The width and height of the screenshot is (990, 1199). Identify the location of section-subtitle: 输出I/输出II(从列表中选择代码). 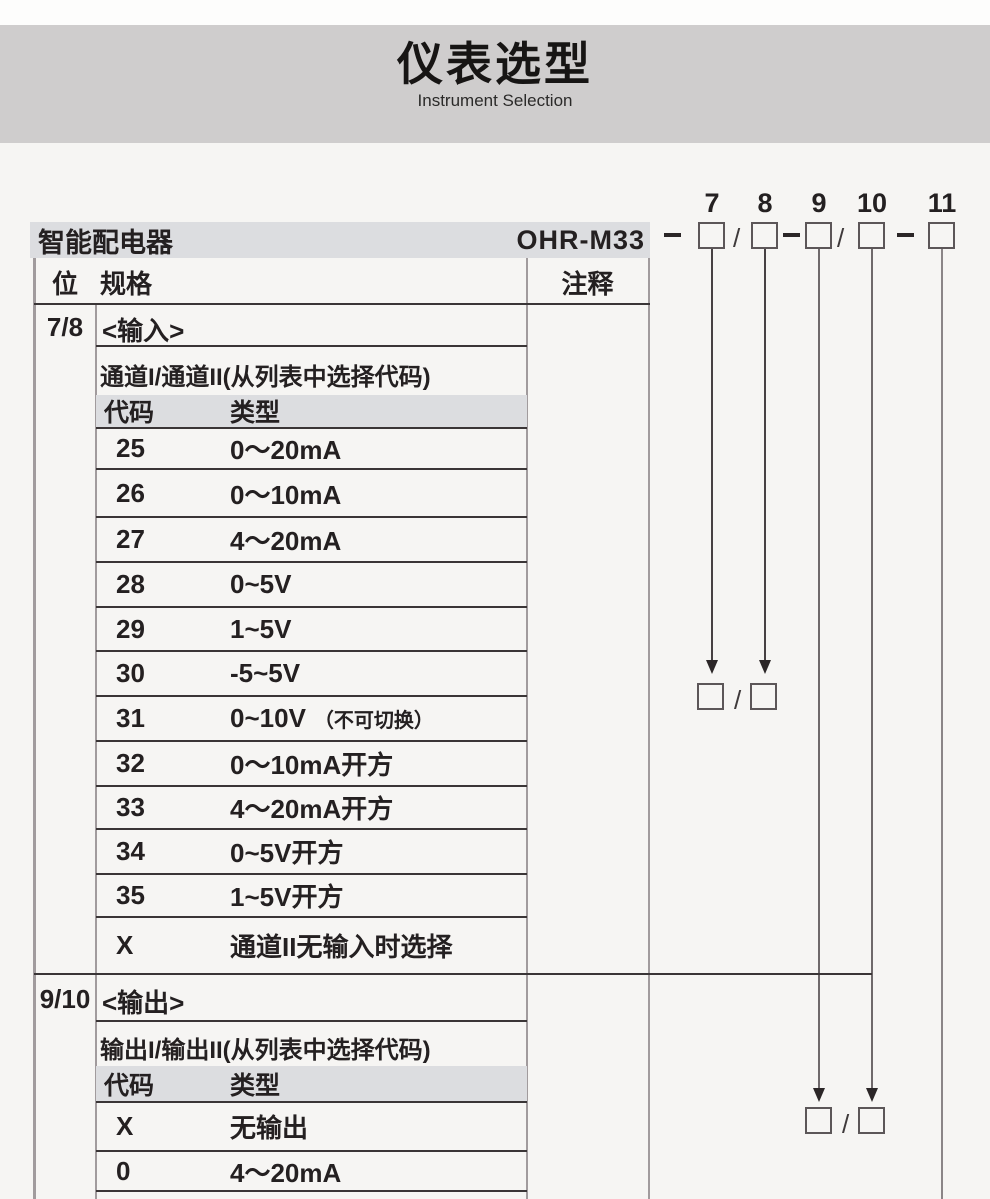
(265, 1050).